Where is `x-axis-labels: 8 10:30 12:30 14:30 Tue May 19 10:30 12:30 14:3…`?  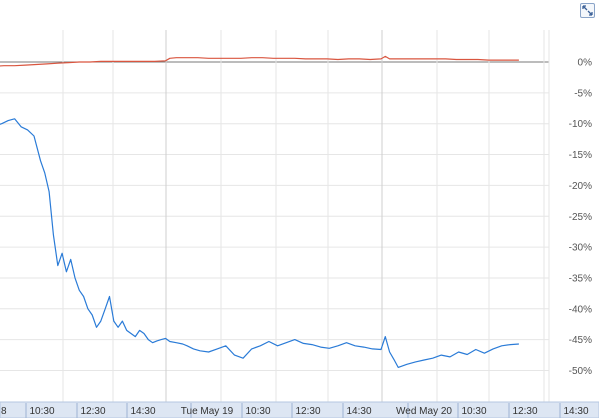 x-axis-labels: 8 10:30 12:30 14:30 Tue May 19 10:30 12:30 14:3… is located at coordinates (294, 410).